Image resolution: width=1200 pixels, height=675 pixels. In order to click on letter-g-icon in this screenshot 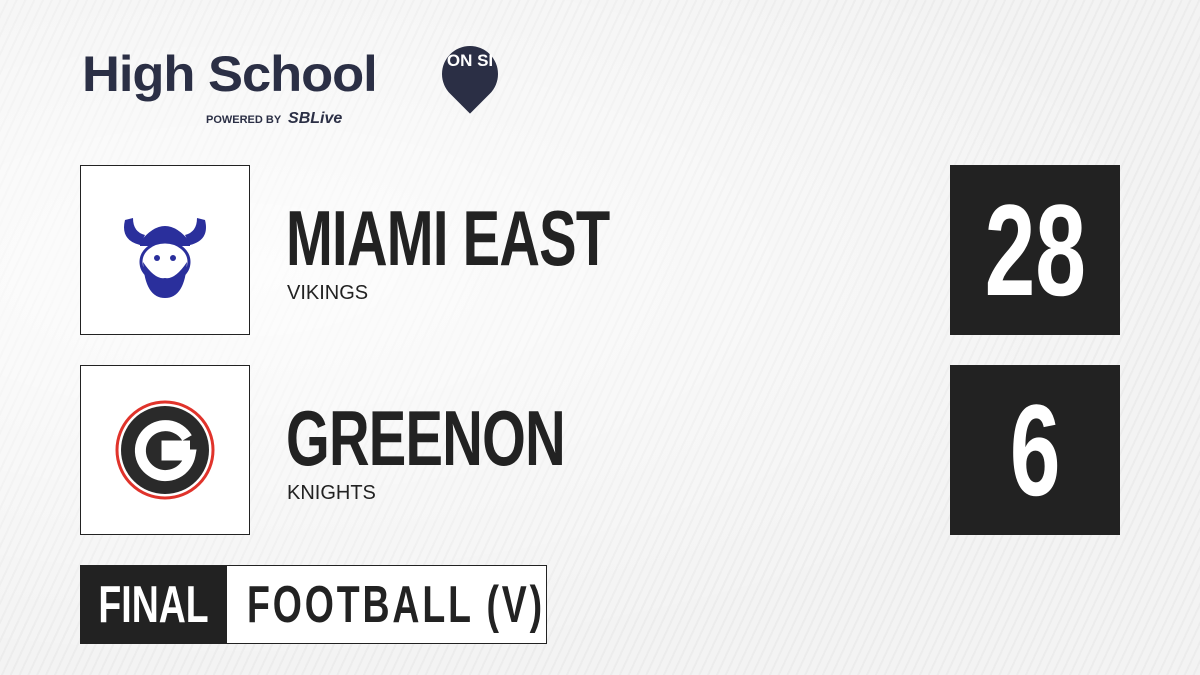, I will do `click(165, 450)`.